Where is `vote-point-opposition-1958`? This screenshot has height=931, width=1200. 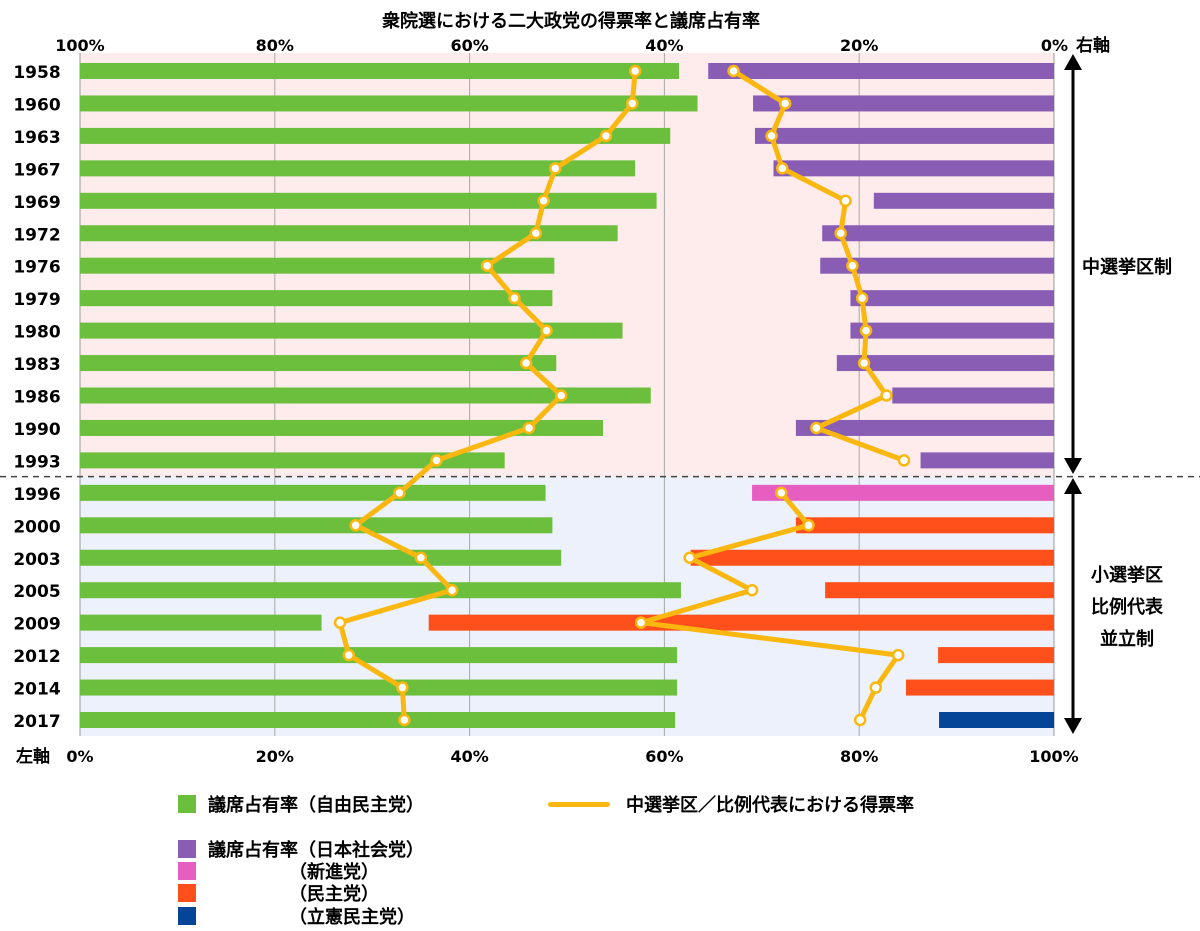 vote-point-opposition-1958 is located at coordinates (733, 71).